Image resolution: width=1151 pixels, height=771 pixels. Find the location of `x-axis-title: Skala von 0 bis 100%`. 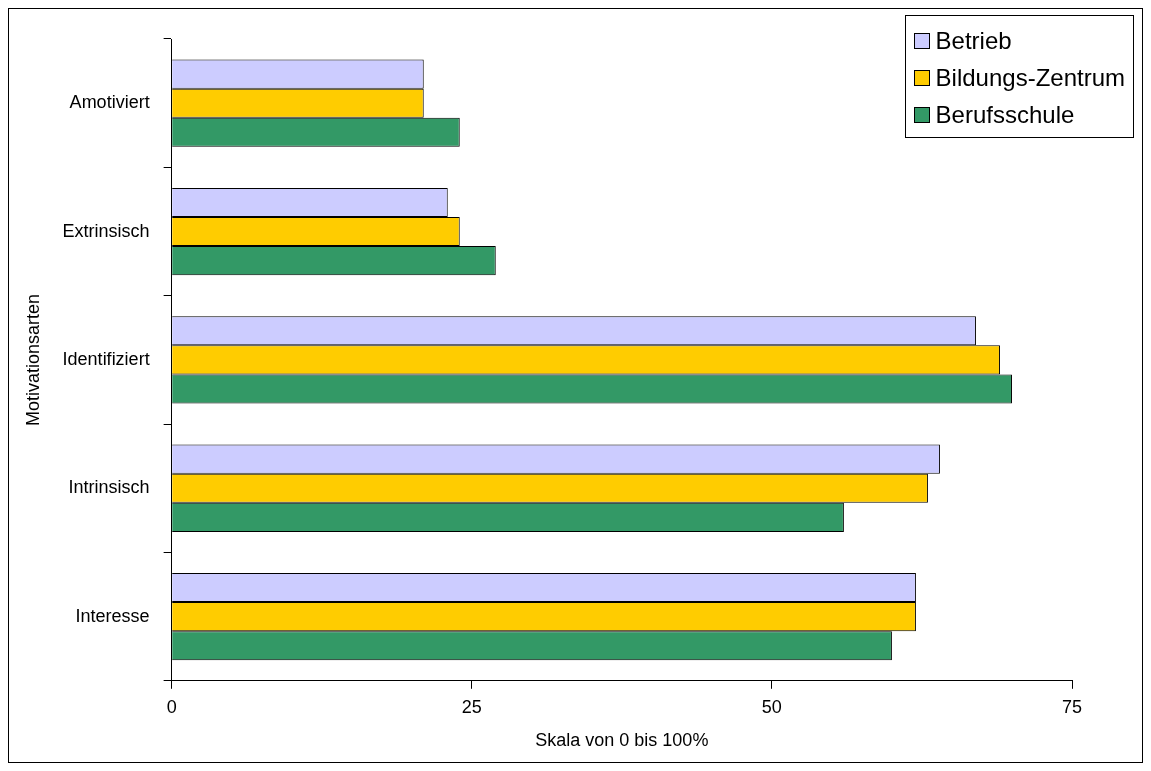

x-axis-title: Skala von 0 bis 100% is located at coordinates (622, 740).